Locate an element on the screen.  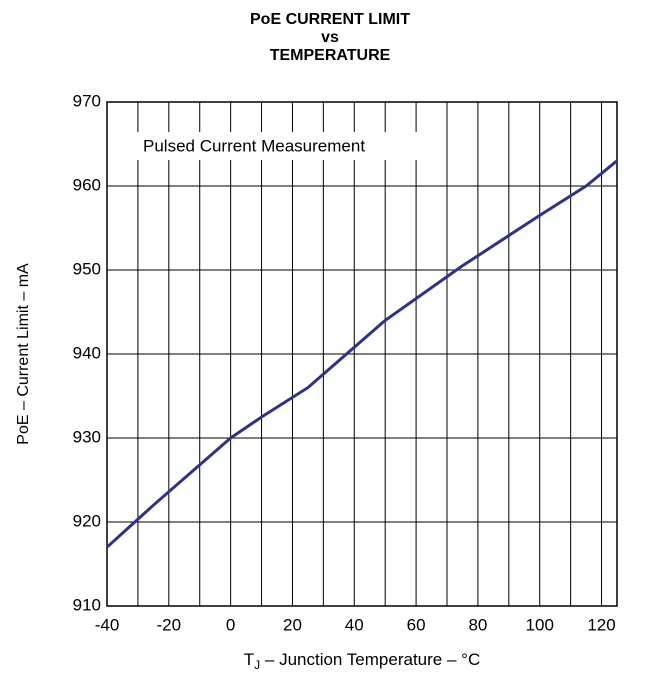
y-tick-label: 920 is located at coordinates (87, 520).